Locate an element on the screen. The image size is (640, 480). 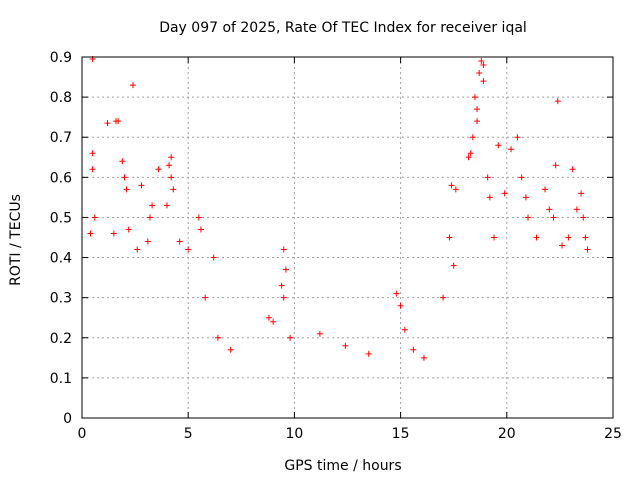
y-tick-label: 0.6 is located at coordinates (61, 178).